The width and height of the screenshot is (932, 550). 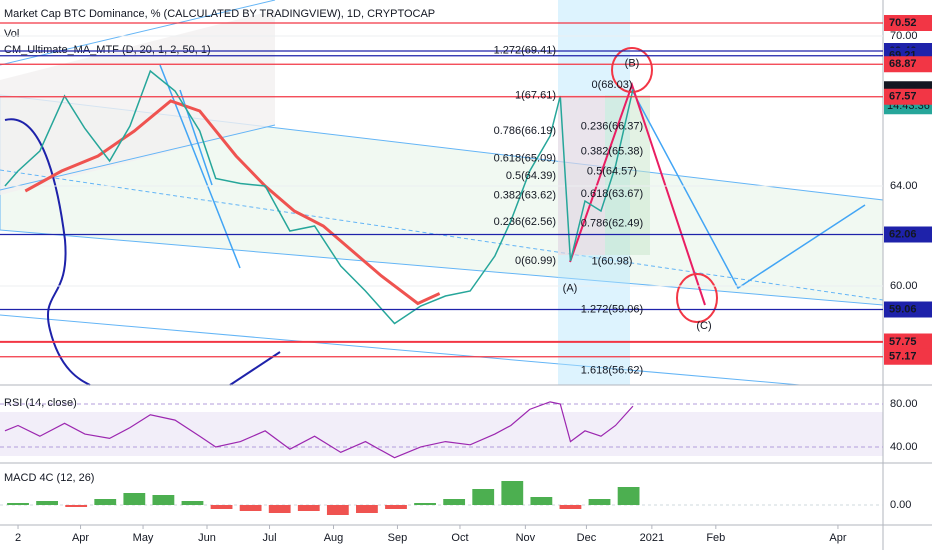 I want to click on level-label: 57.75, so click(x=903, y=342).